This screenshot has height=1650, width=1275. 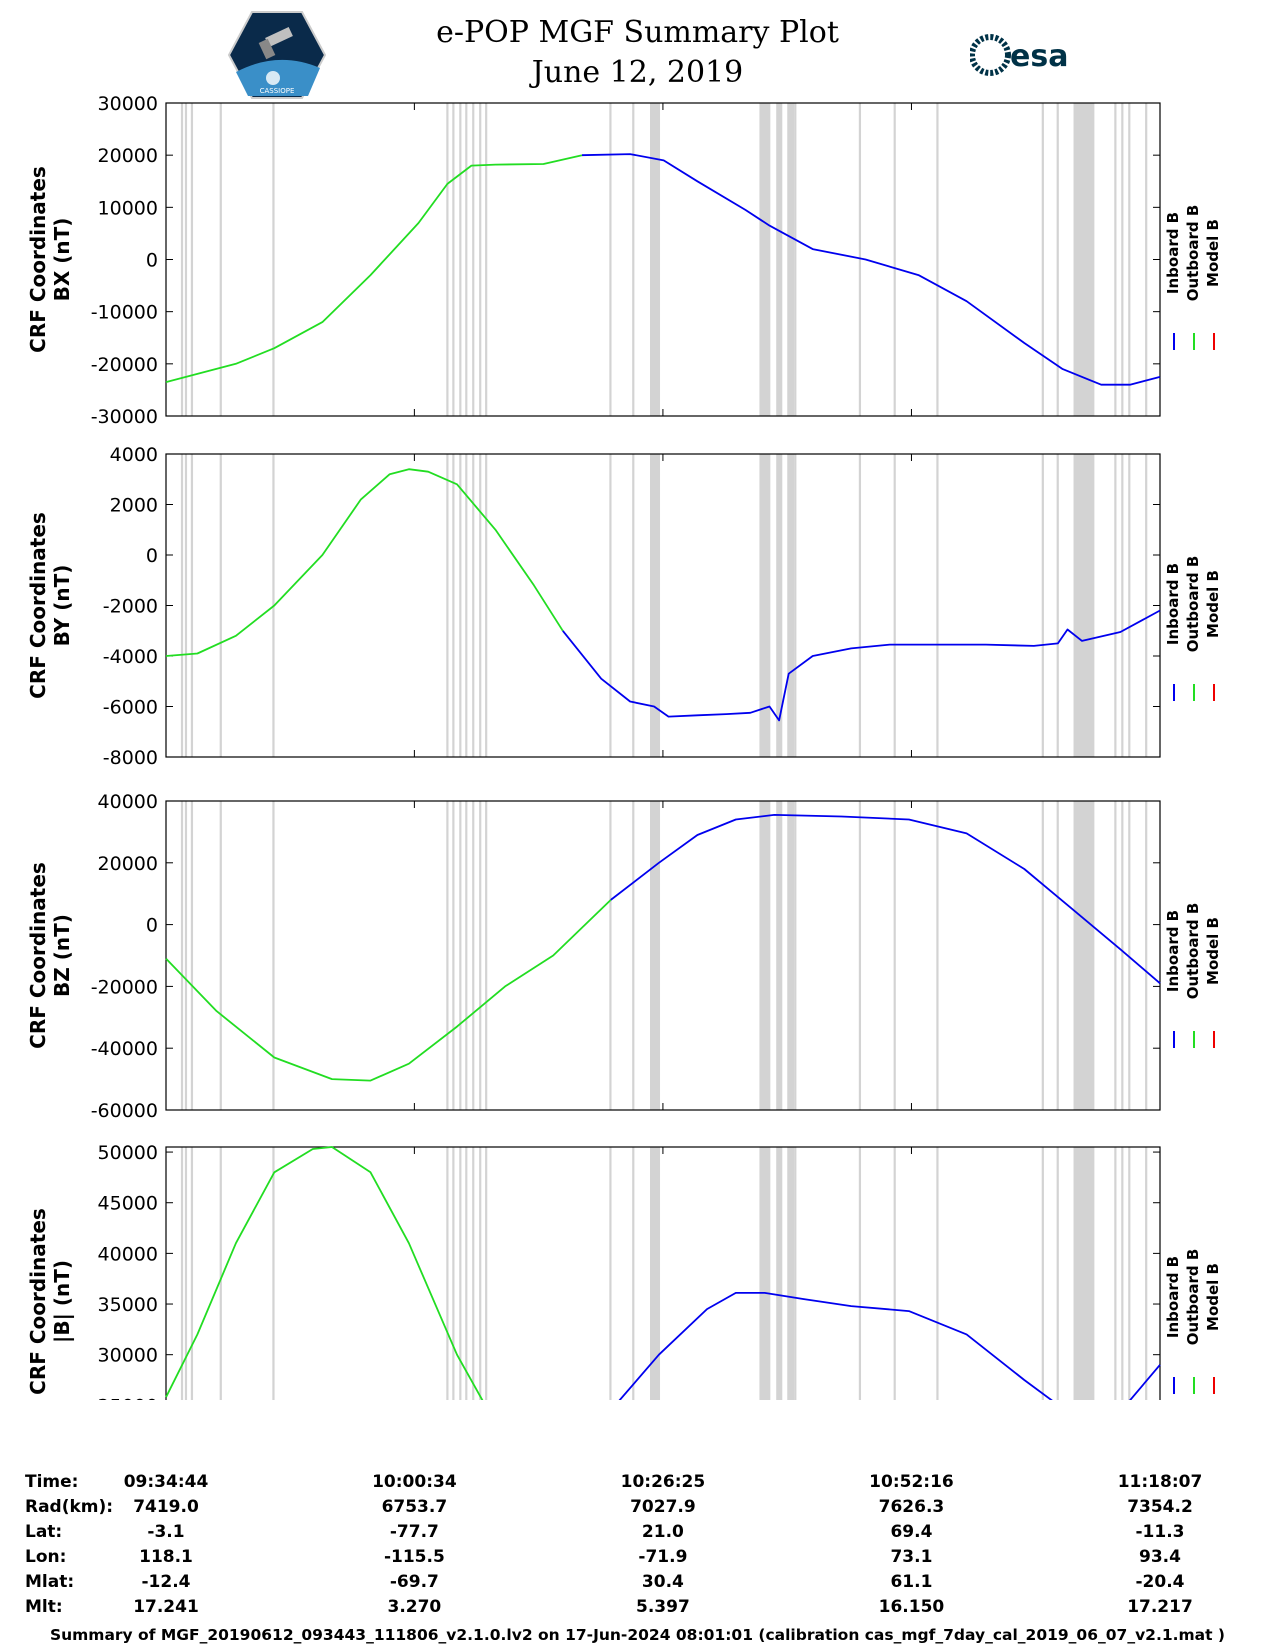 What do you see at coordinates (130, 758) in the screenshot?
I see `y-tick-label: -8000` at bounding box center [130, 758].